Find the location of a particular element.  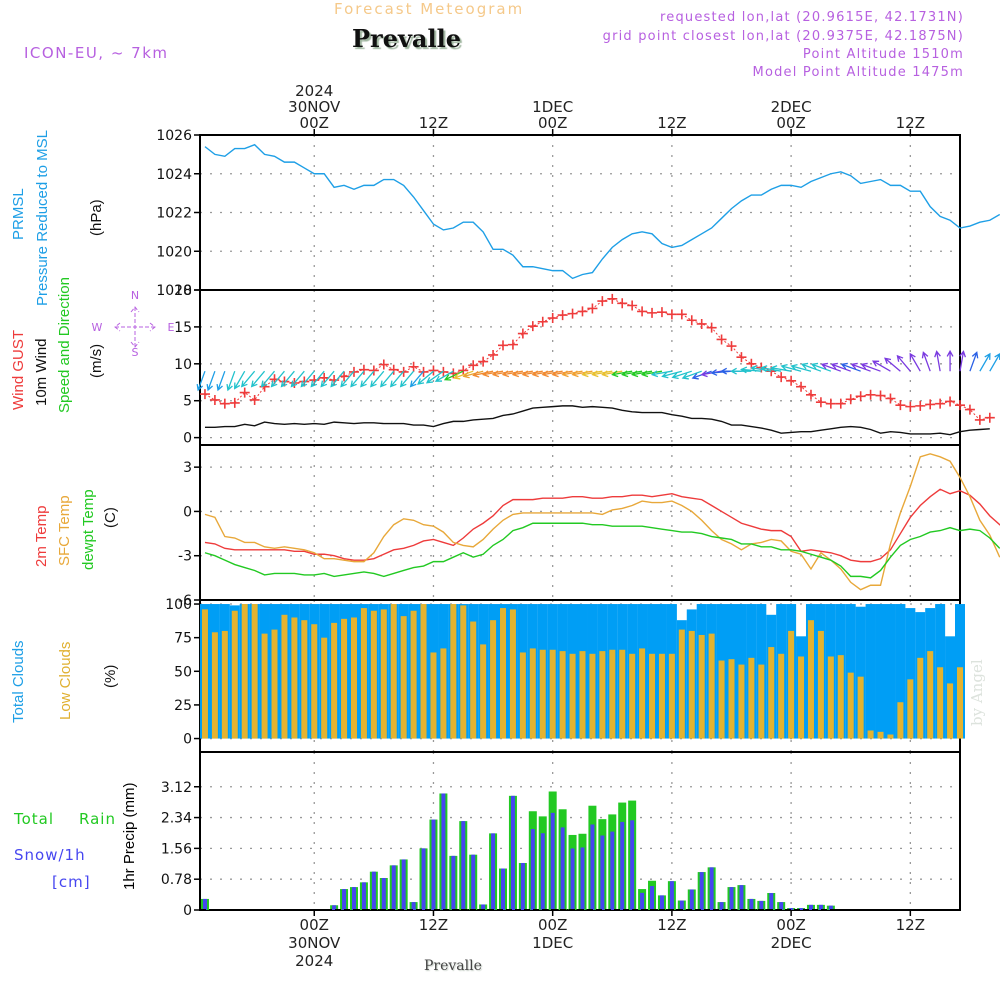

precip-total-label: Total is located at coordinates (34, 819).